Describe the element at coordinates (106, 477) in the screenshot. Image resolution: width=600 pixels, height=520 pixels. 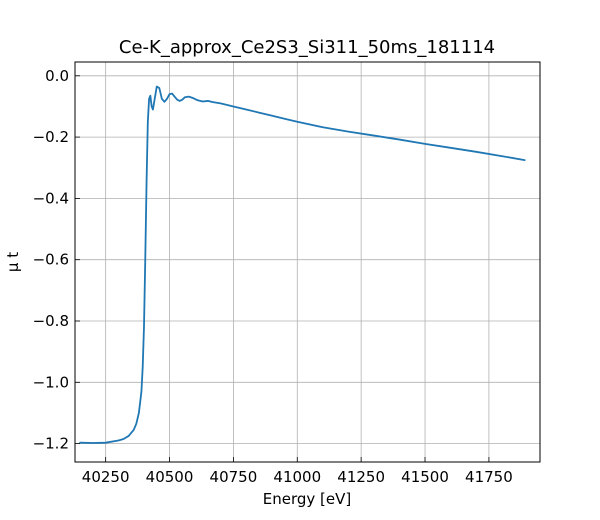
I see `x-tick-label: 40250` at that location.